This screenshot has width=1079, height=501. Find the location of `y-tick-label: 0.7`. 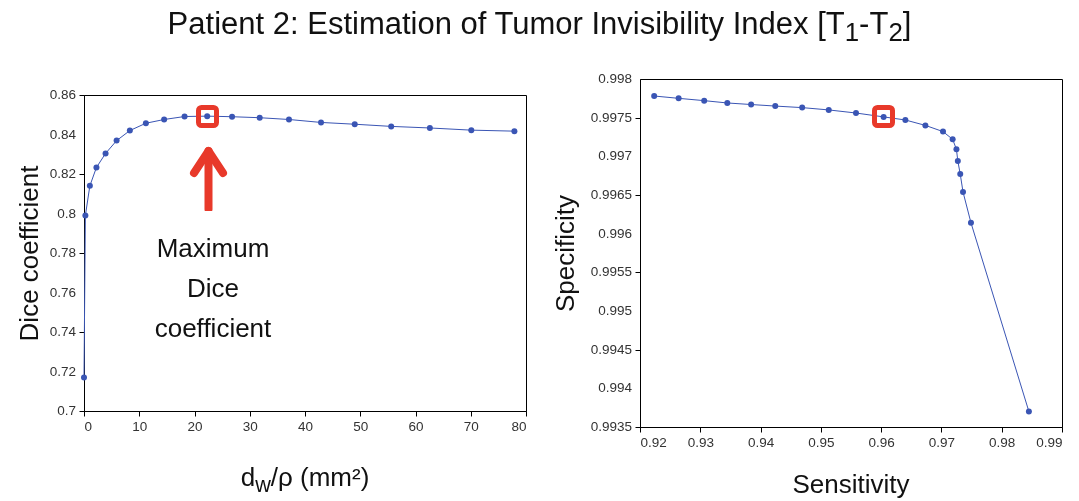

y-tick-label: 0.7 is located at coordinates (66, 410).